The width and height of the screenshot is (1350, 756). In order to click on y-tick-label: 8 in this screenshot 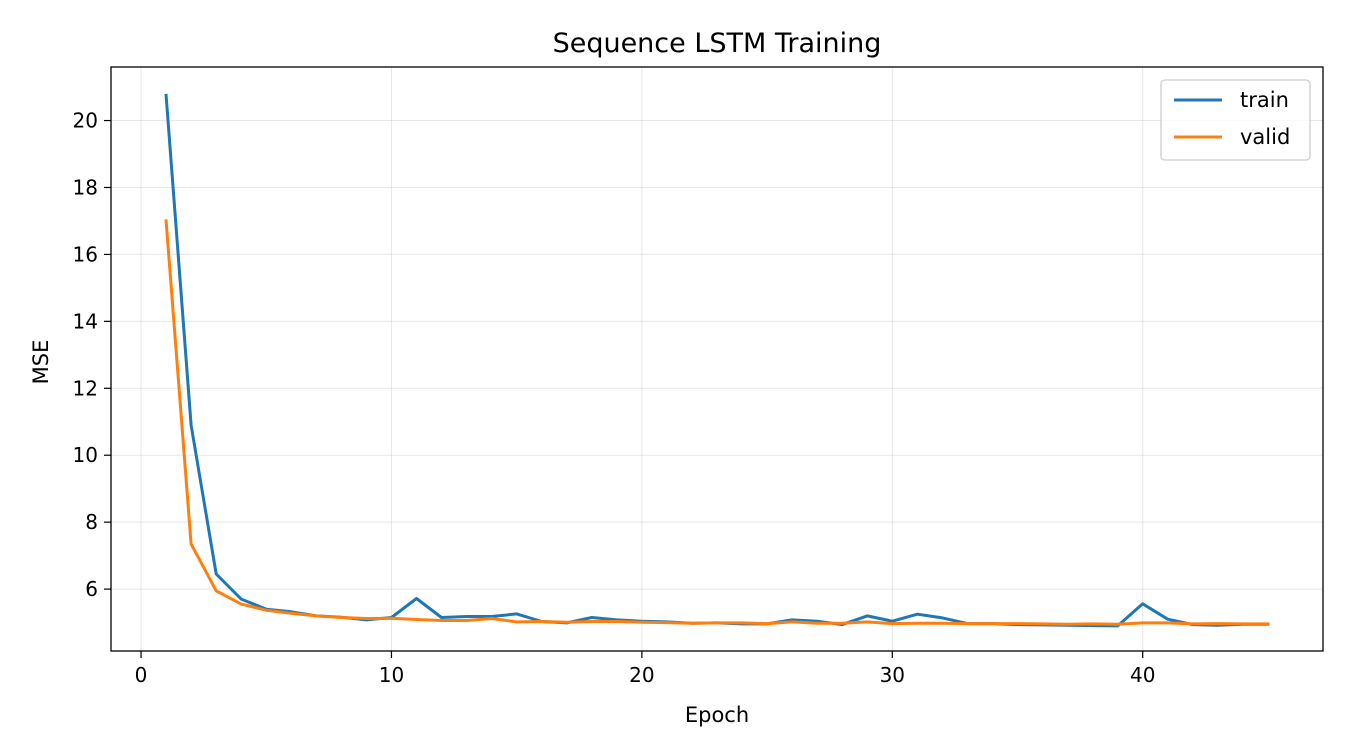, I will do `click(91, 522)`.